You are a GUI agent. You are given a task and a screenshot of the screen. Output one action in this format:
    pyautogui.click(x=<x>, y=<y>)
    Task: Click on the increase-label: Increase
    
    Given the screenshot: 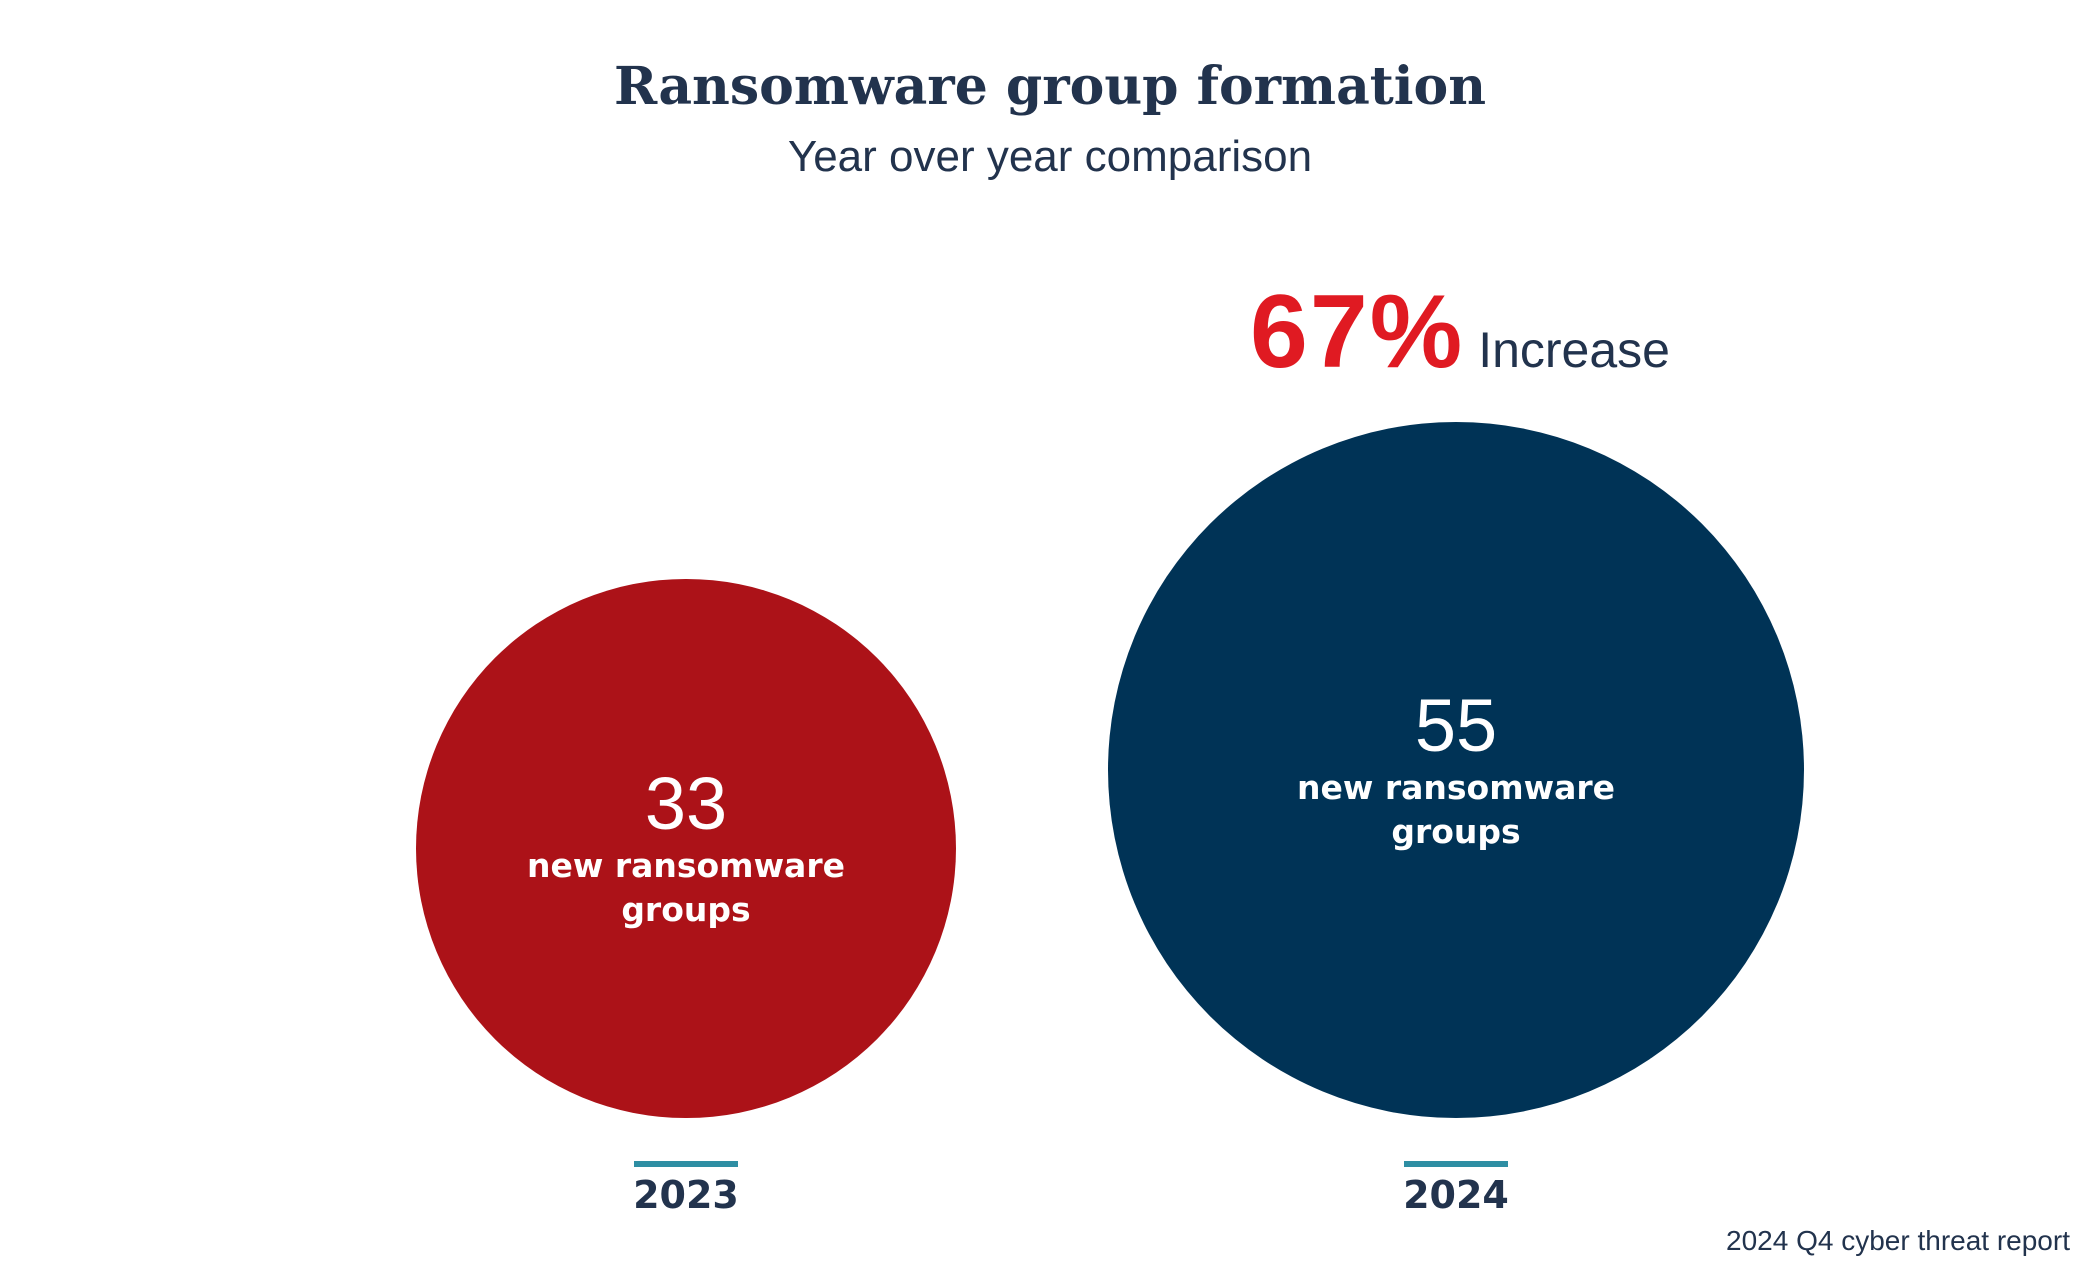 What is the action you would take?
    pyautogui.click(x=1574, y=350)
    